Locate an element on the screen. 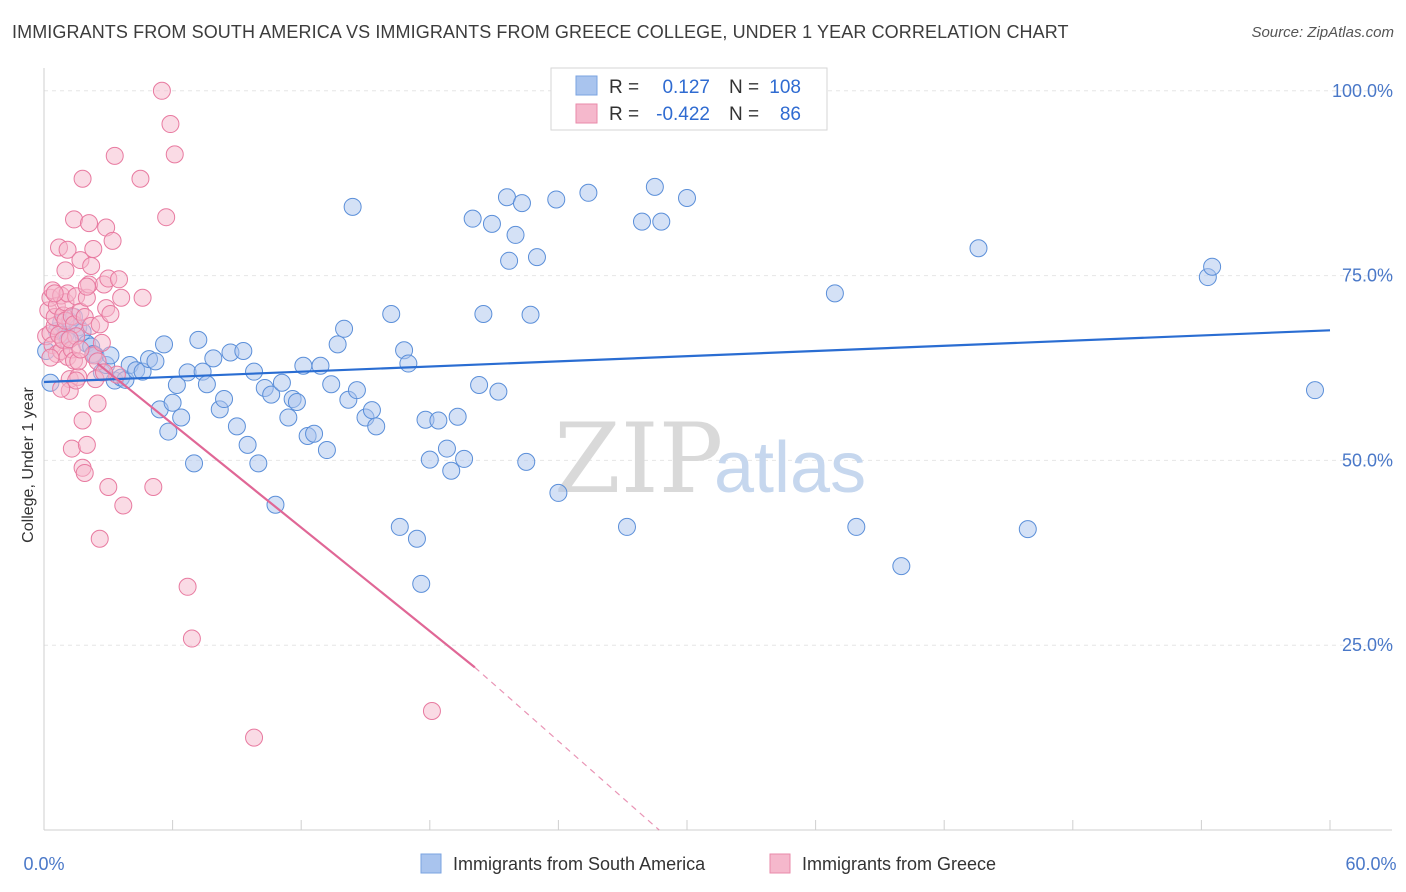  bottom-legend-label-greece: Immigrants from Greece is located at coordinates (899, 864).